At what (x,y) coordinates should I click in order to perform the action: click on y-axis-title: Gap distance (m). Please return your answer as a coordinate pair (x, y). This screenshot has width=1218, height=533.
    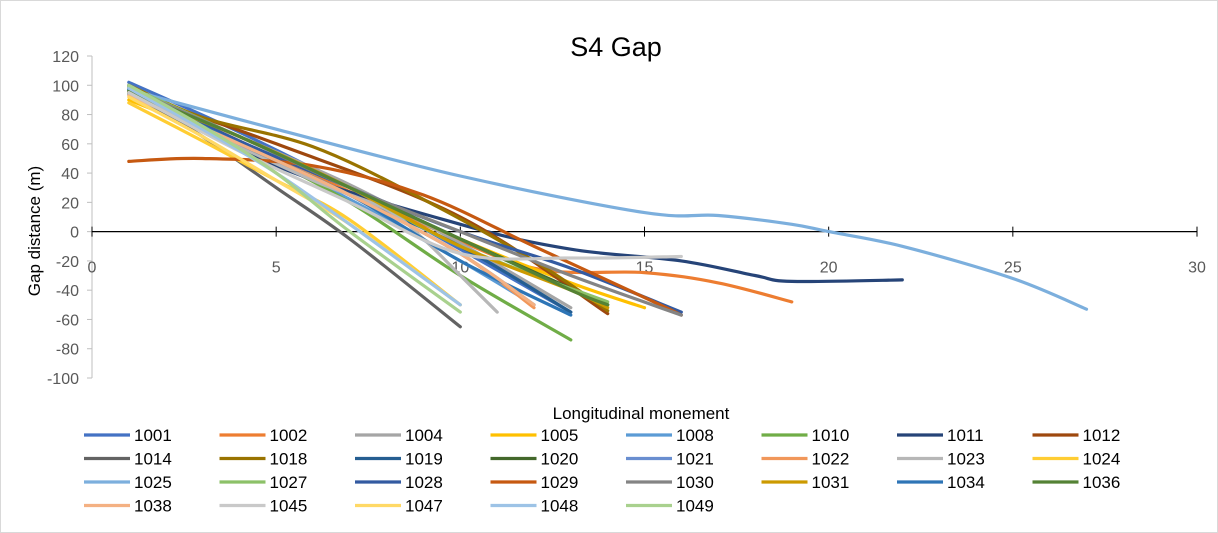
    Looking at the image, I should click on (34, 231).